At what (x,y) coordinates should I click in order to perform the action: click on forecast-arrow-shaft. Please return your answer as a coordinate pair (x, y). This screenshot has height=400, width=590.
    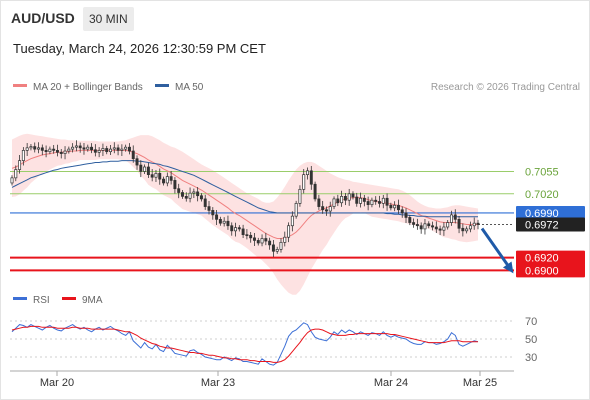
    Looking at the image, I should click on (496, 248).